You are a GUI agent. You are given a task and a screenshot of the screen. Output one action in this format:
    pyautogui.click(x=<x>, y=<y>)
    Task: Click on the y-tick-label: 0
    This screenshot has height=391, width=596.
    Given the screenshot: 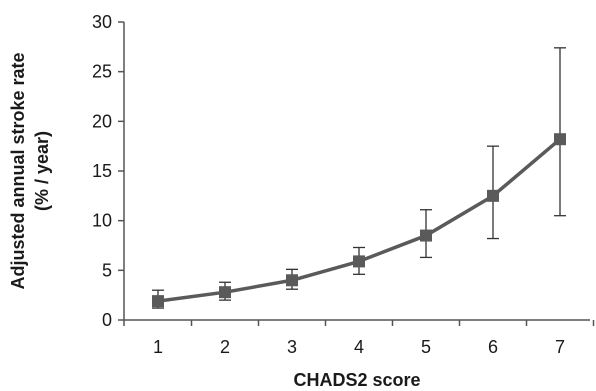 What is the action you would take?
    pyautogui.click(x=107, y=320)
    